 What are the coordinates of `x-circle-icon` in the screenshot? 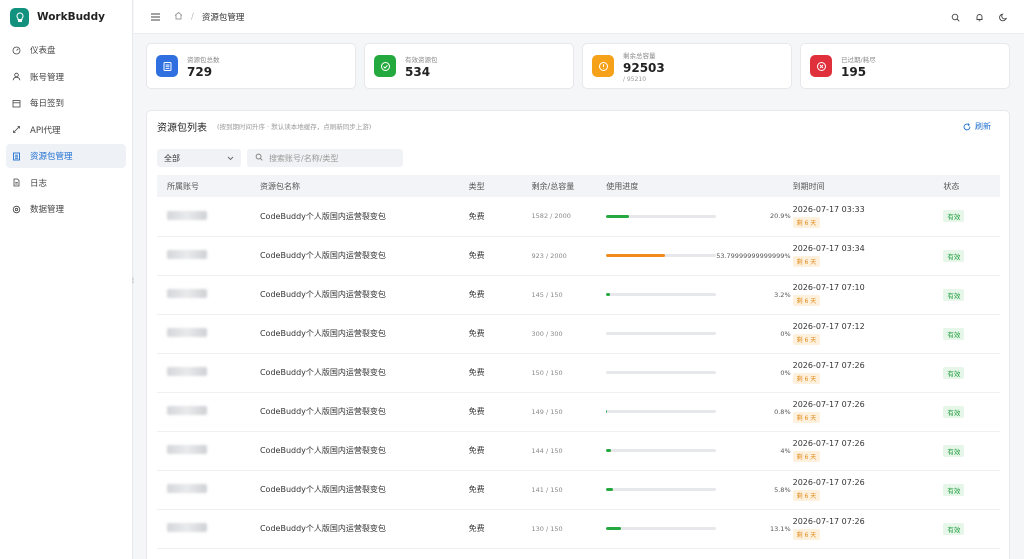 It's located at (821, 66).